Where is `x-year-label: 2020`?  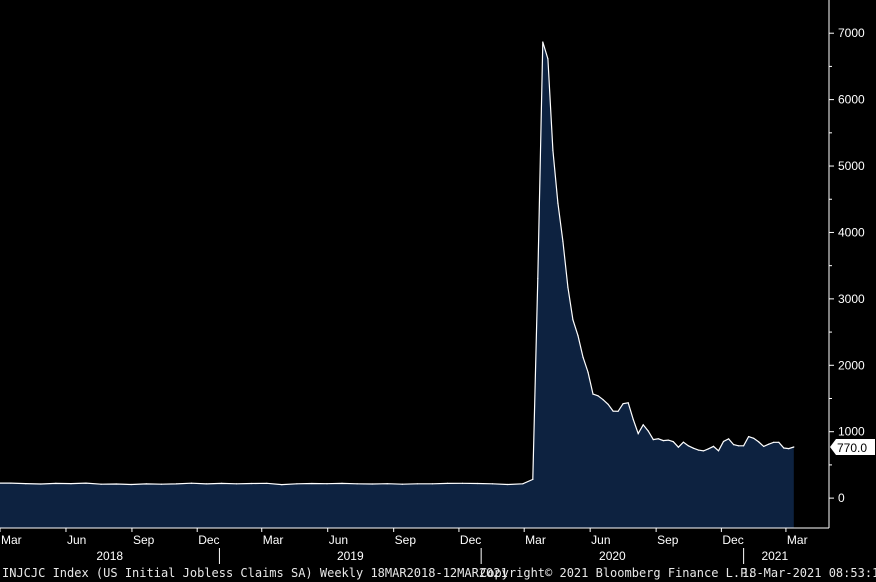
x-year-label: 2020 is located at coordinates (612, 556).